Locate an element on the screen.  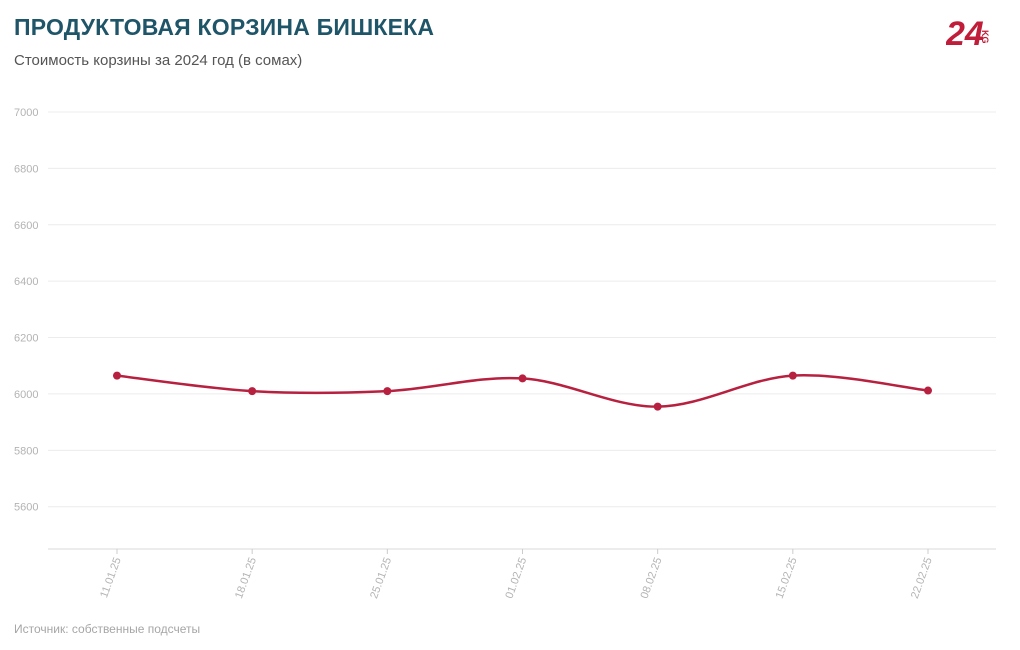
y-tick-label: 6600 is located at coordinates (26, 226).